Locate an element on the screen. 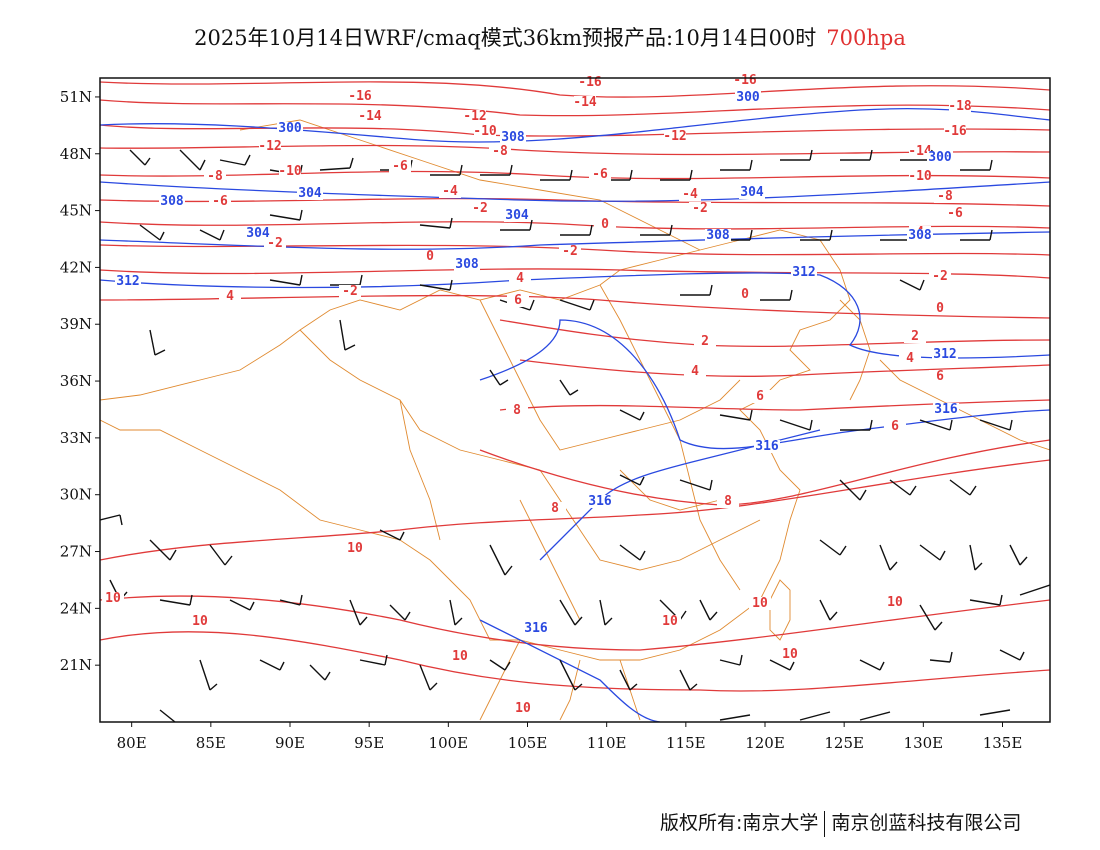 This screenshot has width=1100, height=850. lon-tick-label: 90E is located at coordinates (290, 743).